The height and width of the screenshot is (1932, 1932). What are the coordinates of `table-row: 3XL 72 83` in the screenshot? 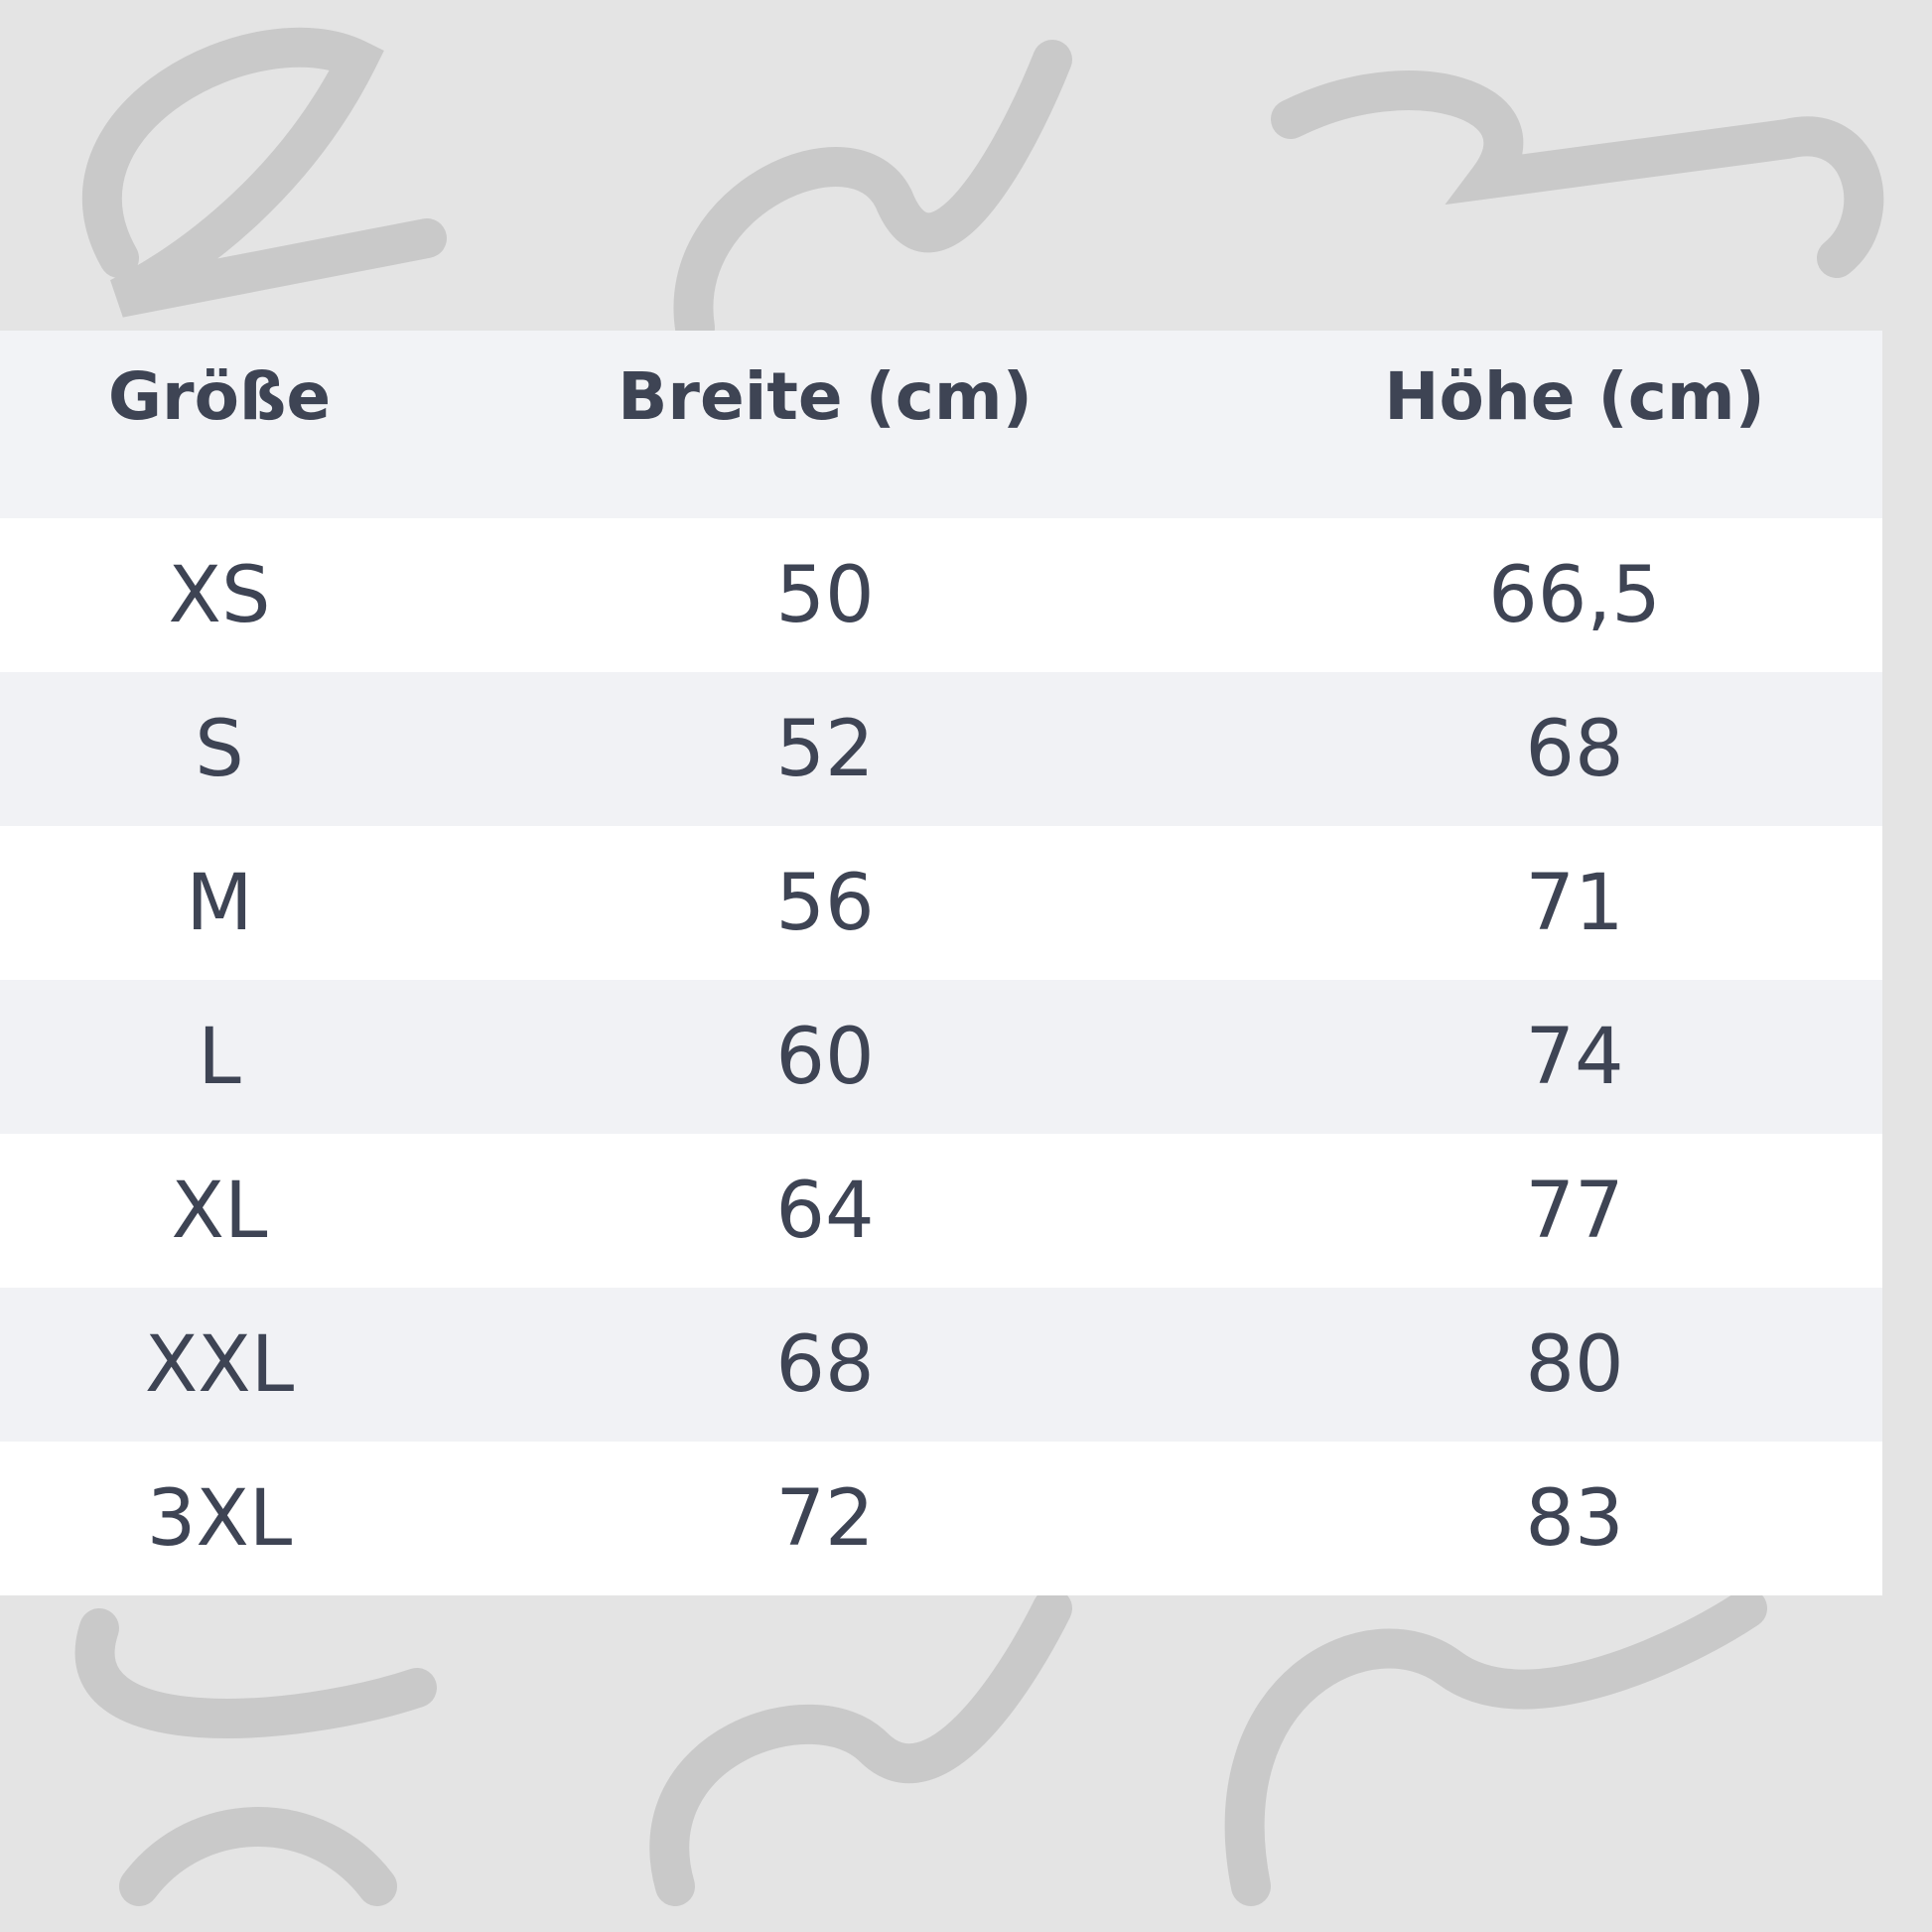 It's located at (941, 1518).